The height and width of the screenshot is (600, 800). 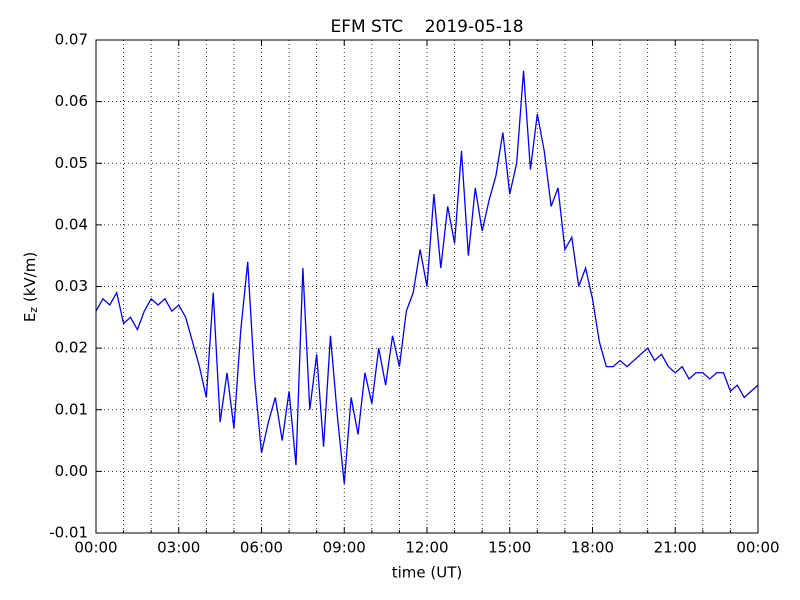 I want to click on y-tick-label: 0.07, so click(x=71, y=40).